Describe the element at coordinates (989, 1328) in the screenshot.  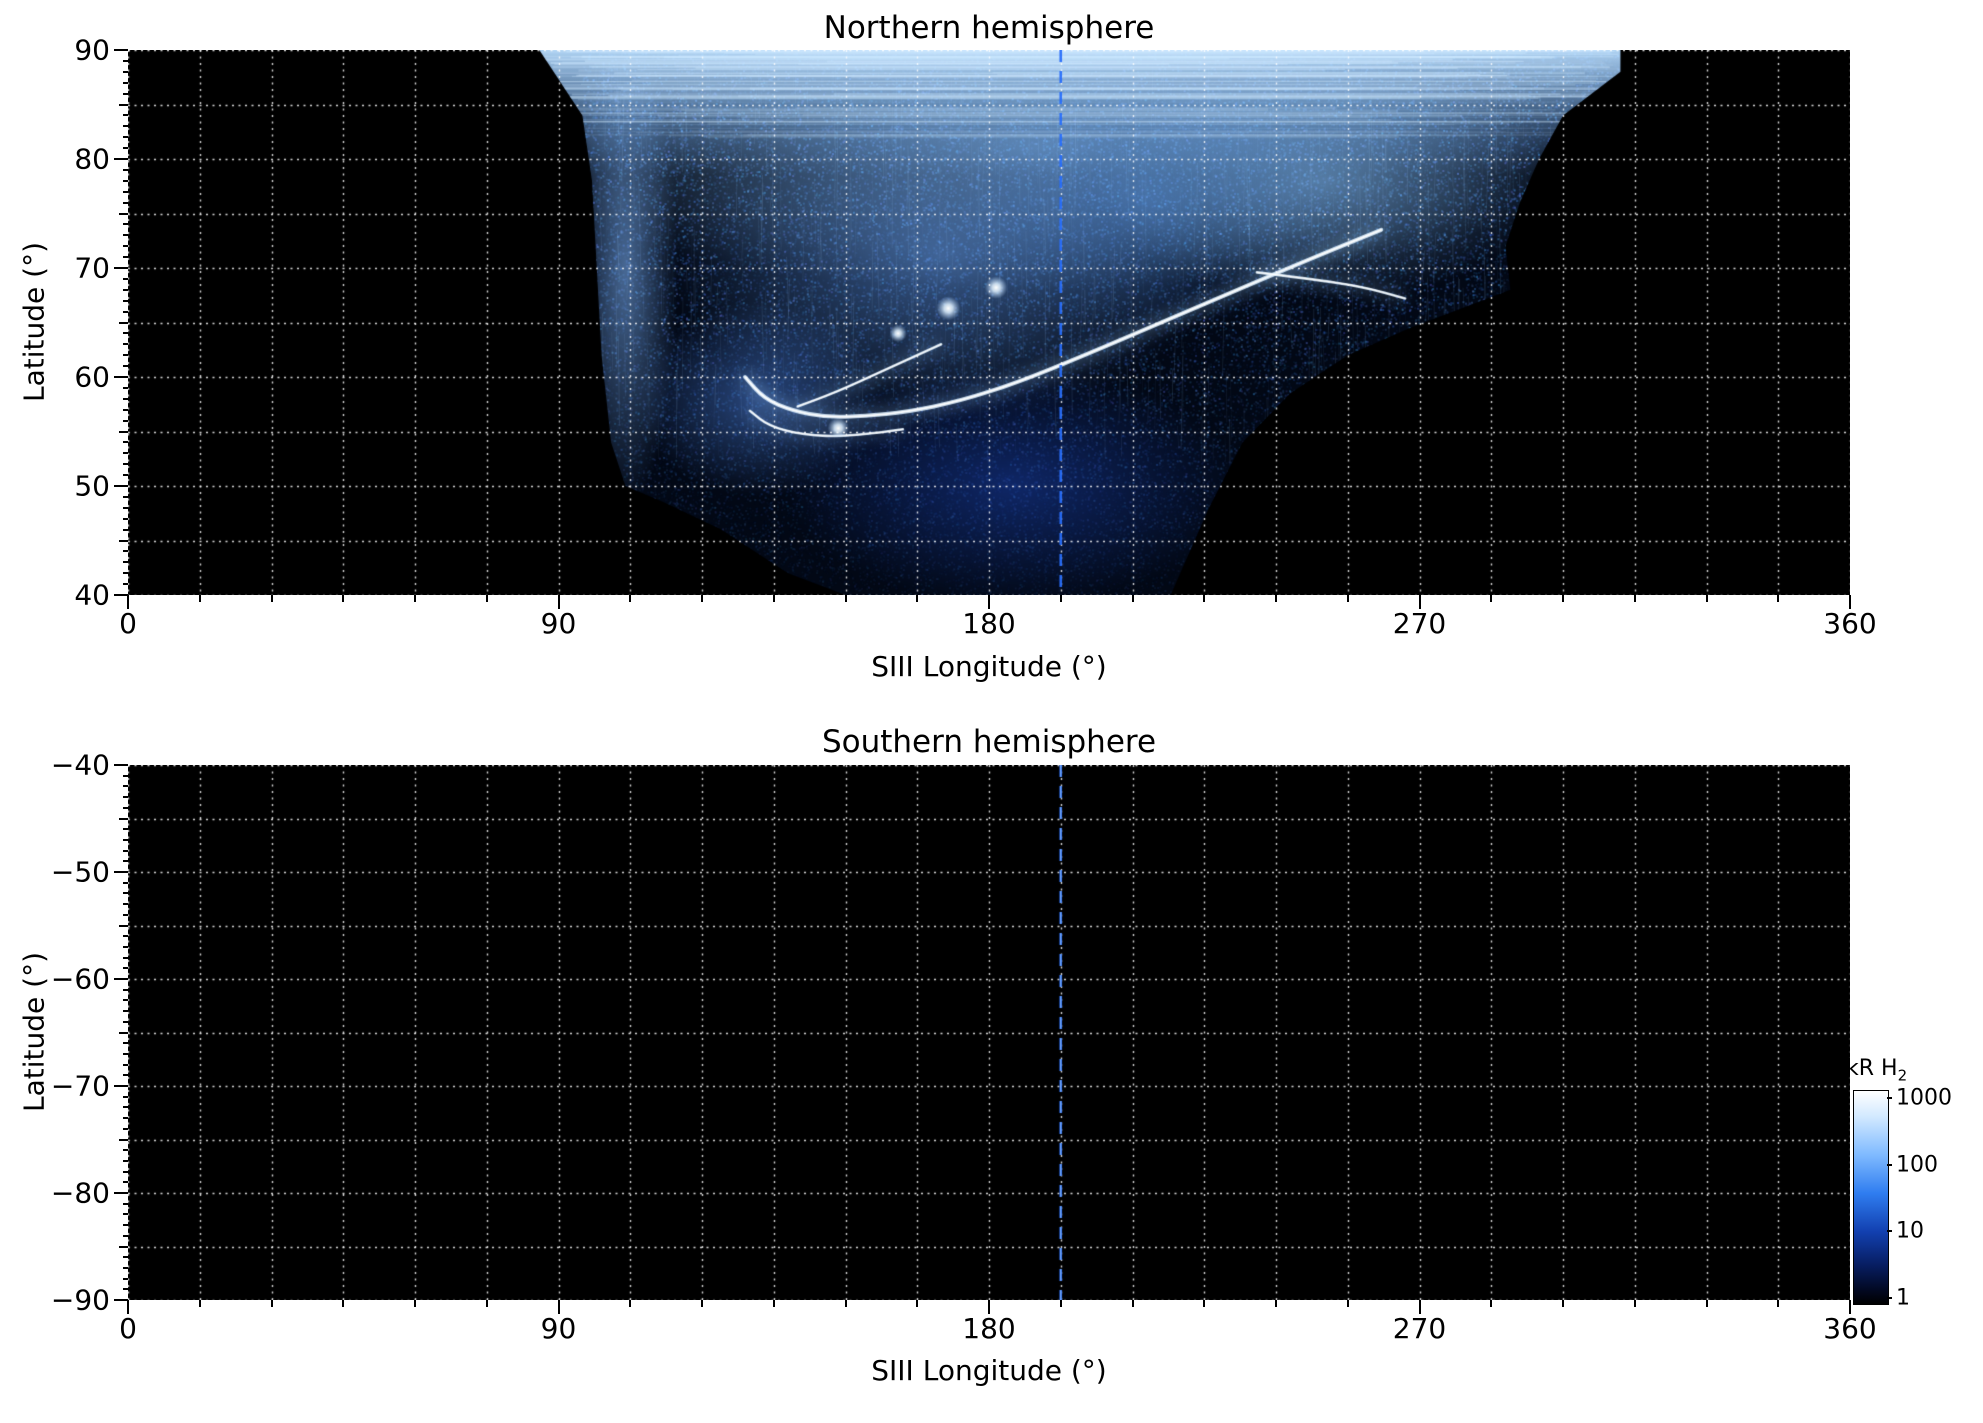
I see `x-tick-label: 180` at that location.